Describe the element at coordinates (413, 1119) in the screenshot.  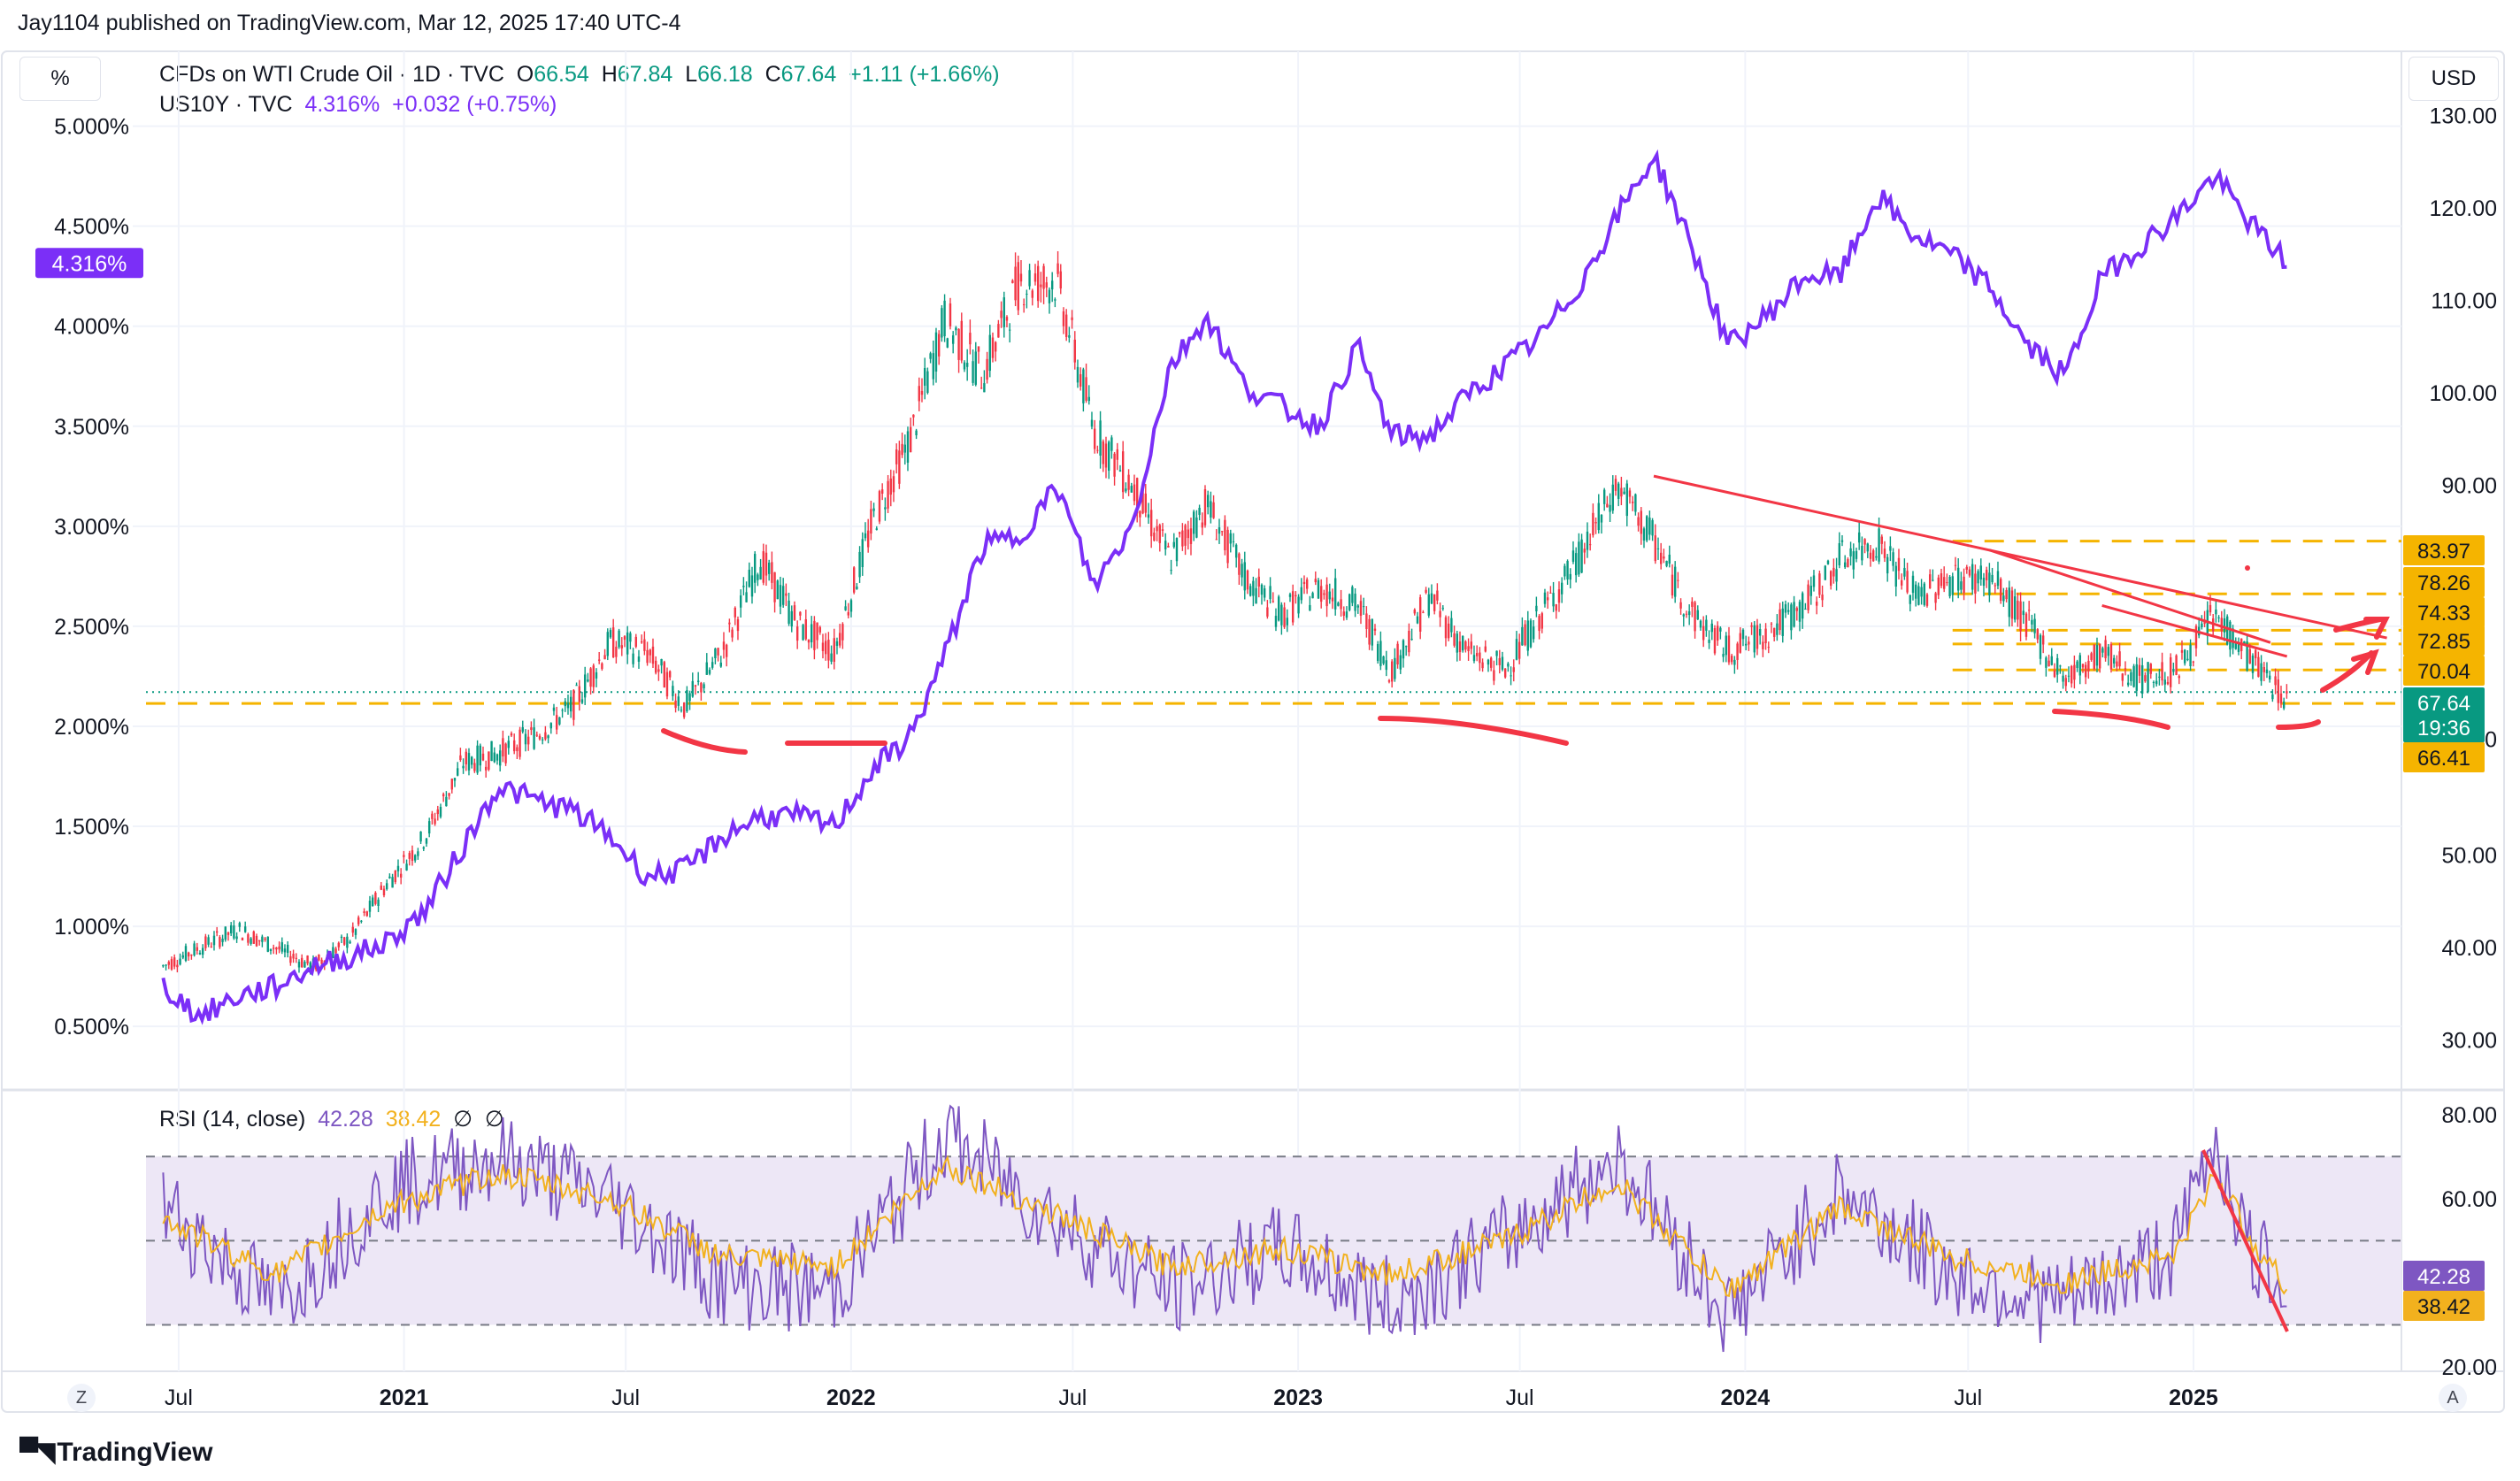
I see `legend-rsi-ma-value: 38.42` at that location.